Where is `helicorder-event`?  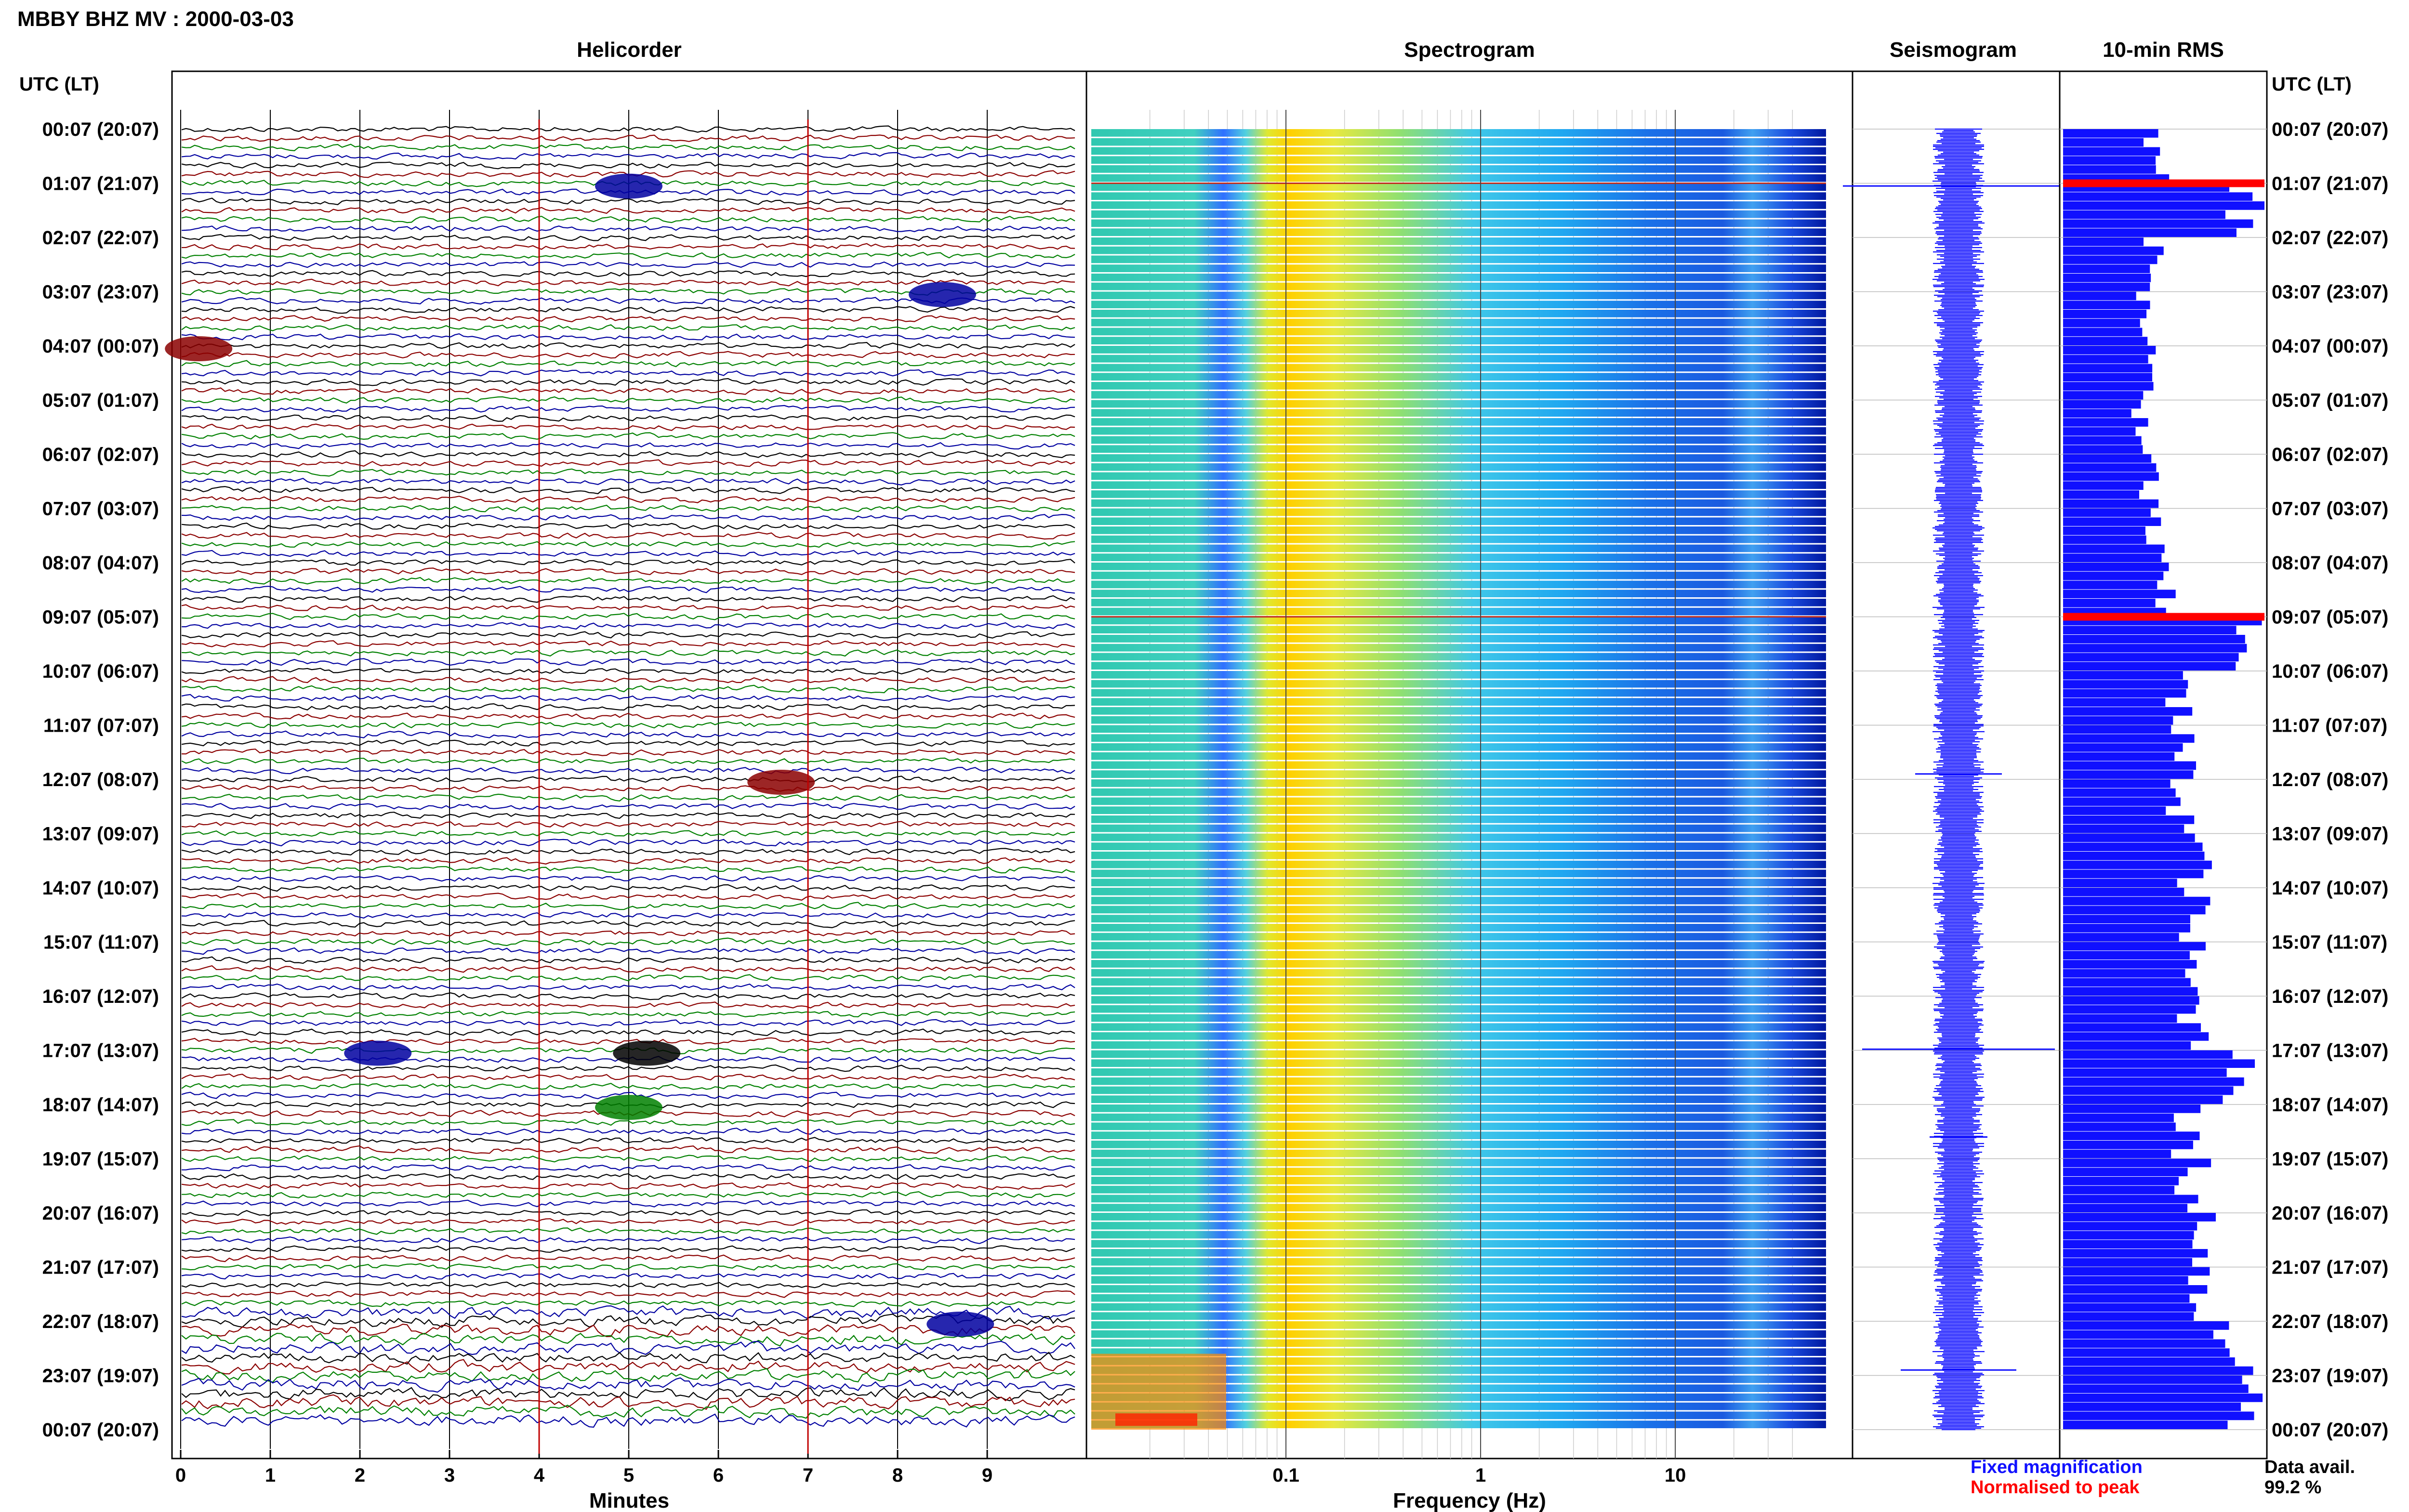 helicorder-event is located at coordinates (199, 348).